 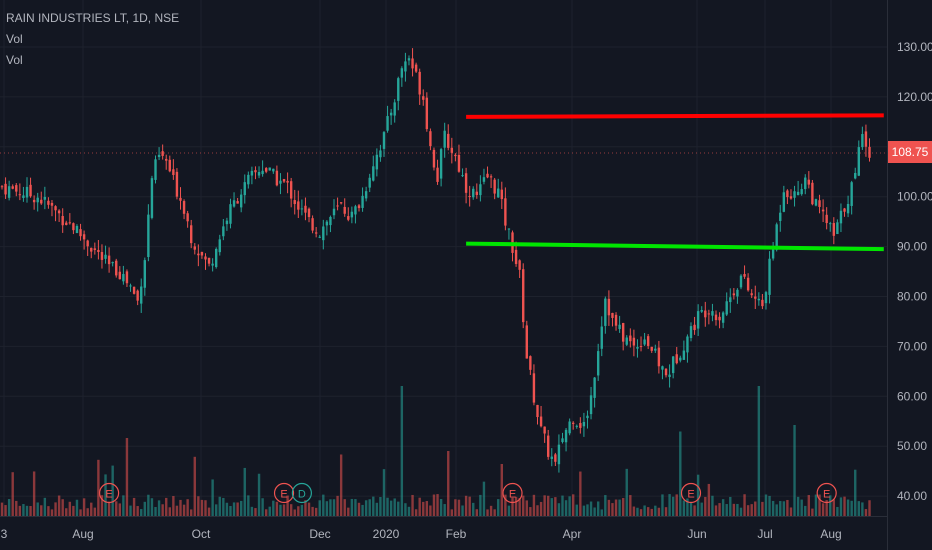 I want to click on event-marker-label: E, so click(x=108, y=495).